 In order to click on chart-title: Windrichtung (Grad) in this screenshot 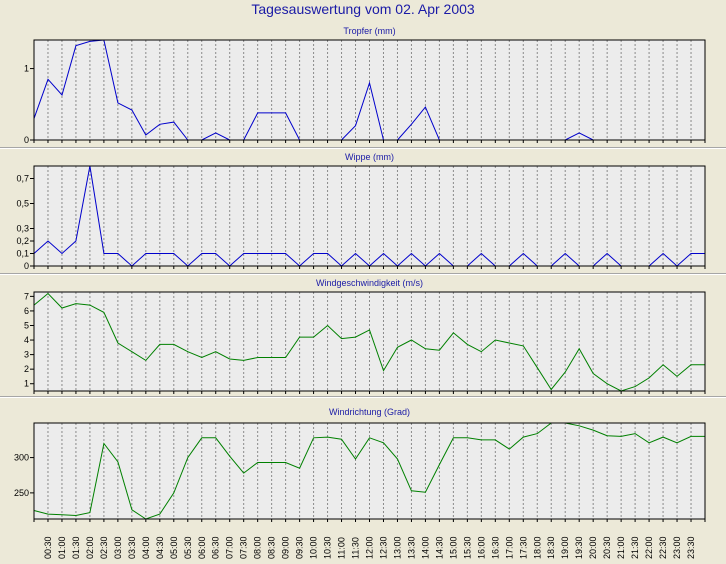, I will do `click(369, 412)`.